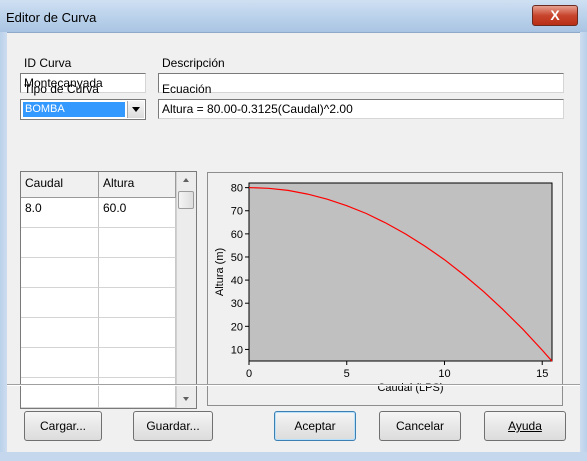  I want to click on help-button: Ayuda, so click(525, 426).